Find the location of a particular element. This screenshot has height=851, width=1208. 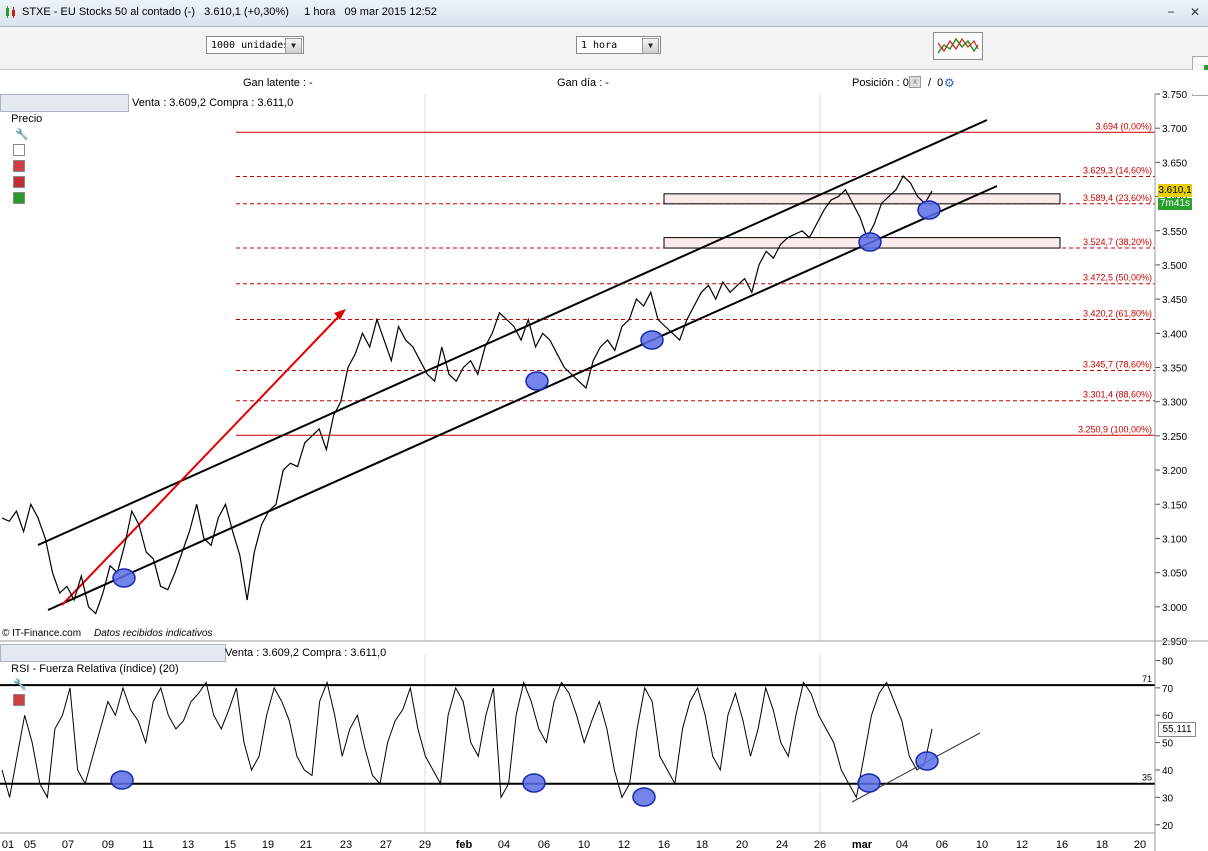

timeframe-select-value: 1 hora is located at coordinates (599, 45).